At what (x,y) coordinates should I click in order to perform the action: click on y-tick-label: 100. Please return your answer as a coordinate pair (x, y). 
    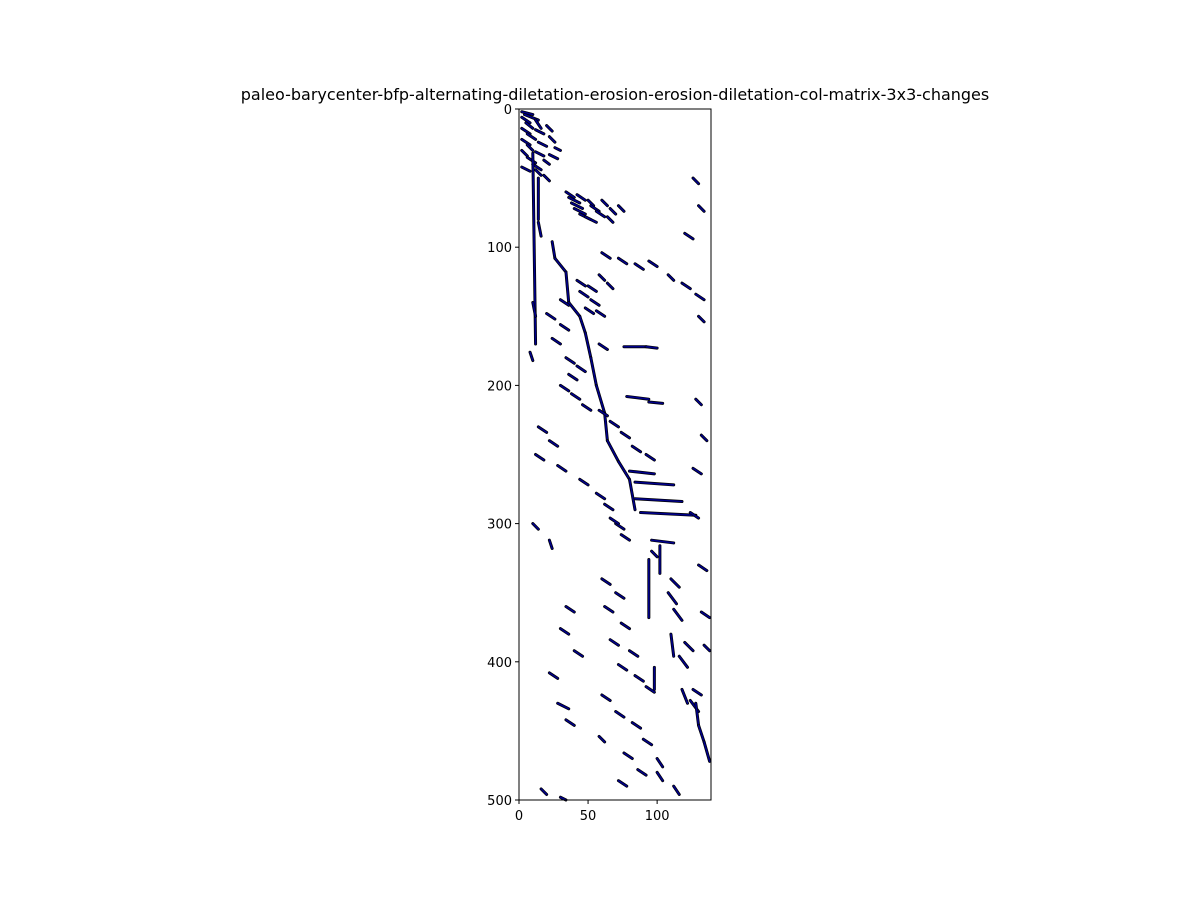
    Looking at the image, I should click on (499, 248).